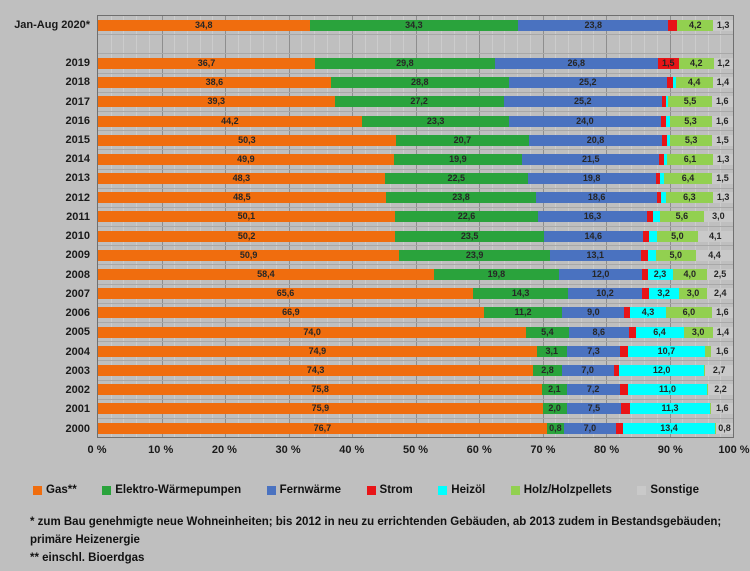  What do you see at coordinates (320, 389) in the screenshot?
I see `segment-value-label: 75,8` at bounding box center [320, 389].